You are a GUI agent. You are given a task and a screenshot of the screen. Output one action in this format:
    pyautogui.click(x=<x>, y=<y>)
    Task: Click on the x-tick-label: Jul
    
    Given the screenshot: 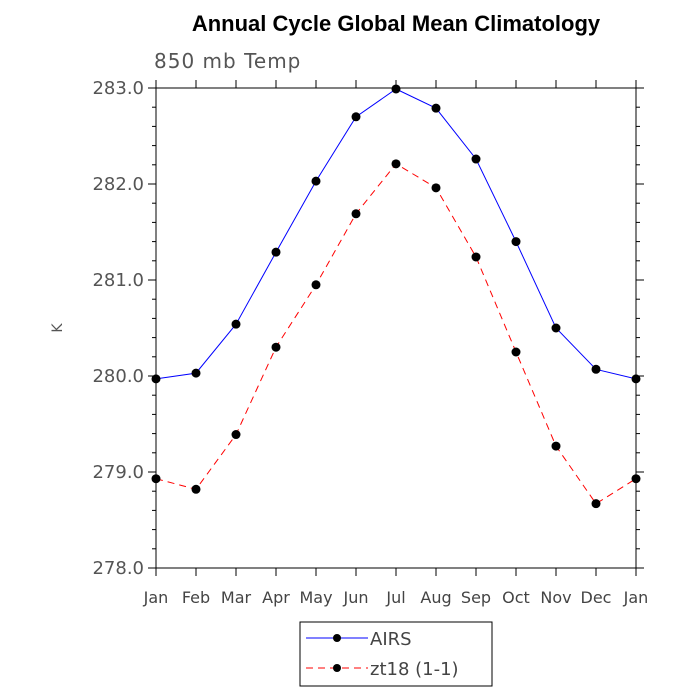 What is the action you would take?
    pyautogui.click(x=395, y=597)
    